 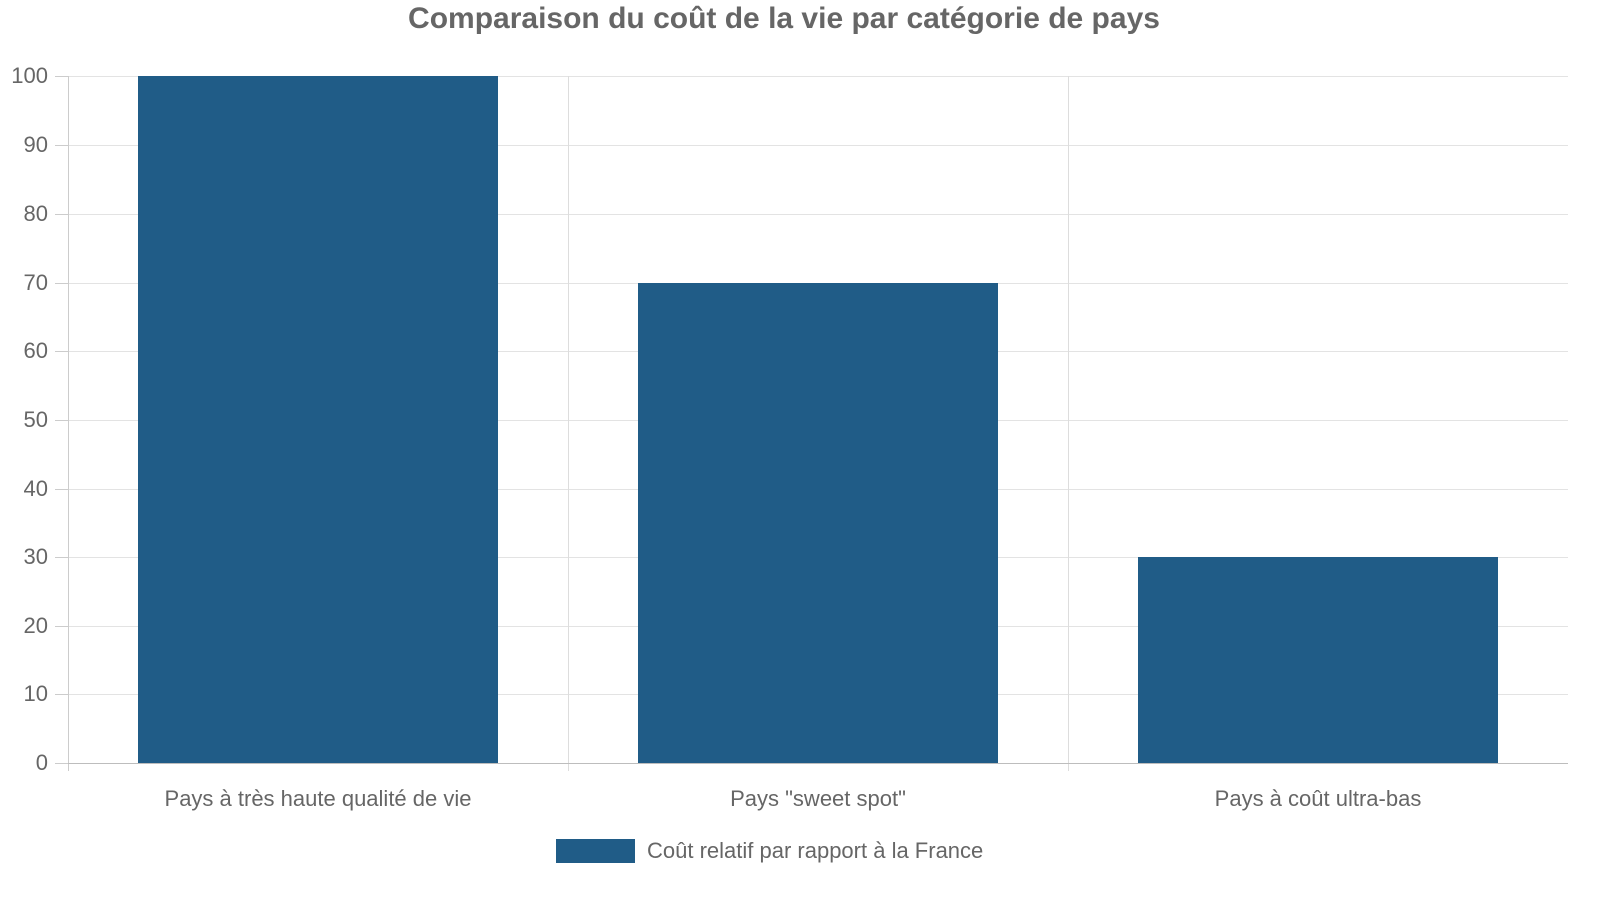 I want to click on legend: Coût relatif par rapport à la France, so click(x=769, y=851).